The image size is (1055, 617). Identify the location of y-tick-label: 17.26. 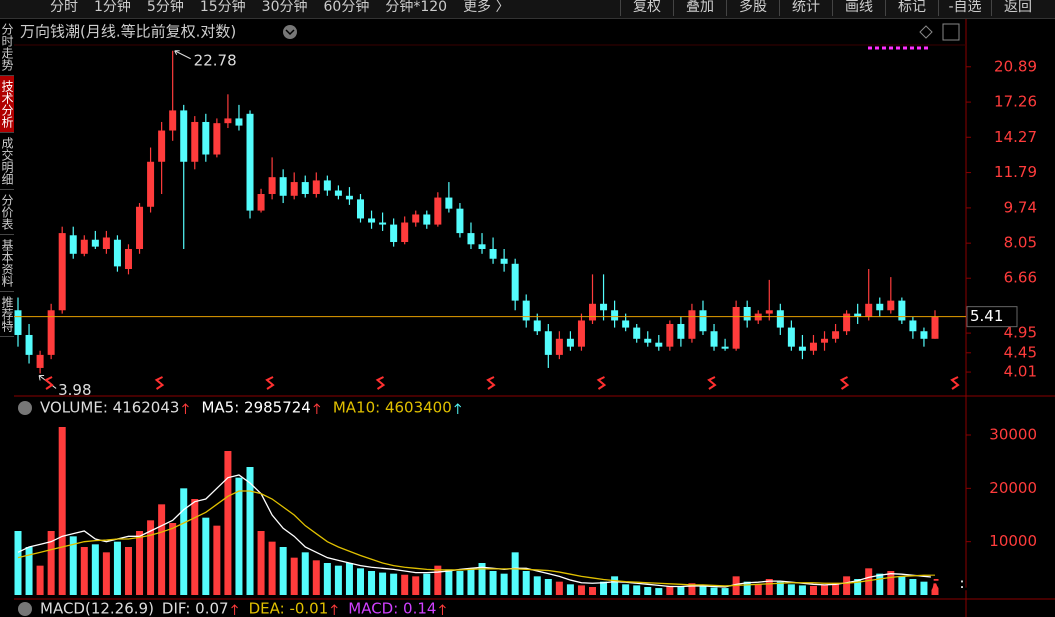
(1015, 102).